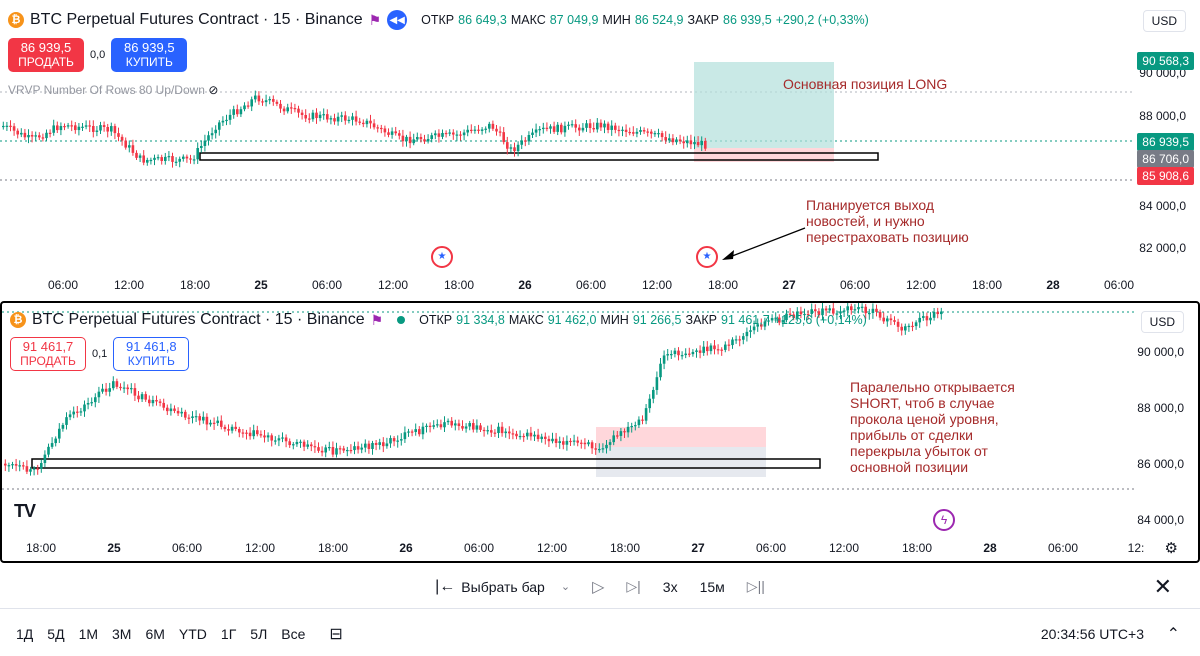 This screenshot has height=656, width=1200. What do you see at coordinates (25, 634) in the screenshot?
I see `timeframe-button: 1Д` at bounding box center [25, 634].